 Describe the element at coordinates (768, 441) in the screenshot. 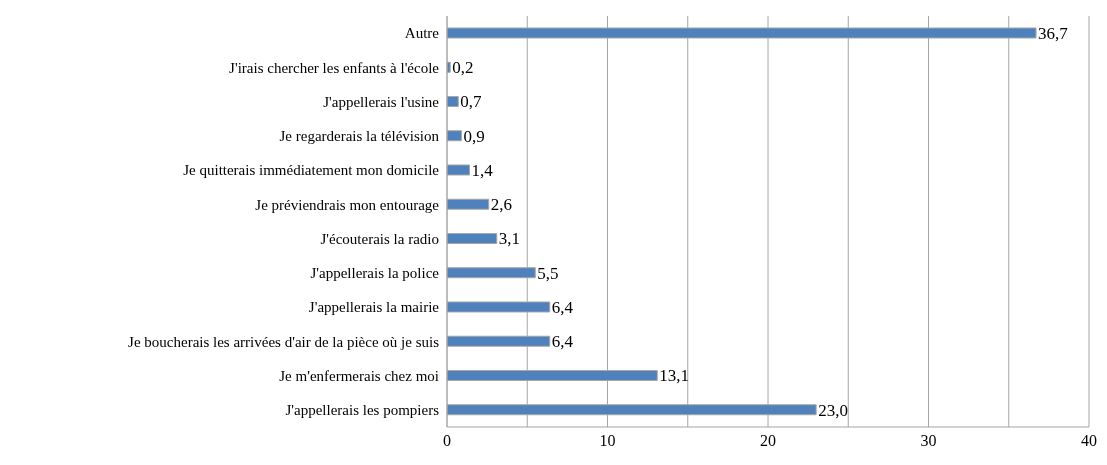

I see `x-tick-label: 20` at that location.